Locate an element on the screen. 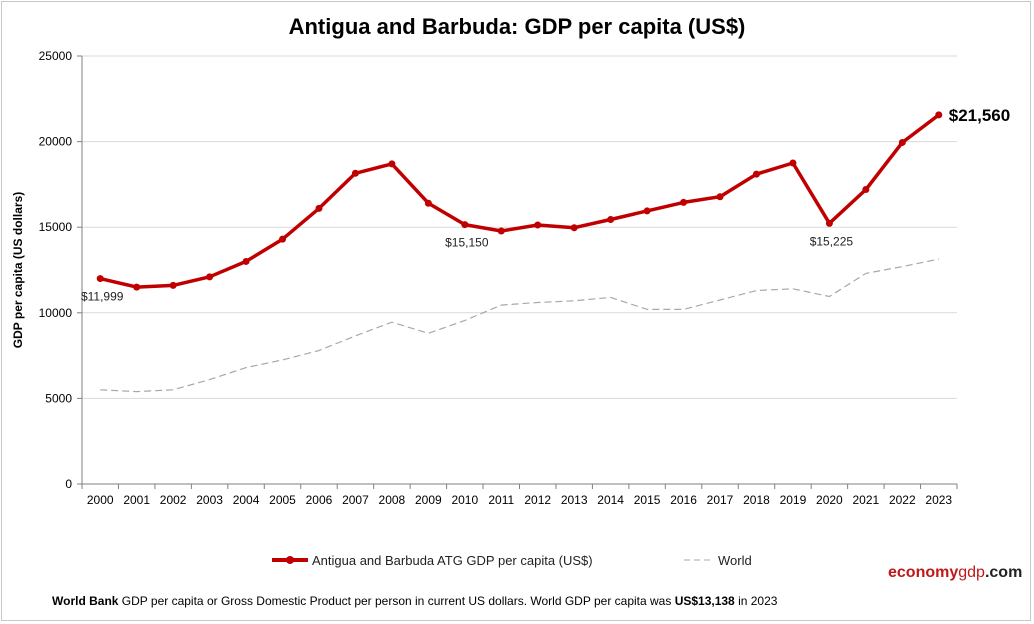 Image resolution: width=1034 pixels, height=624 pixels. data-point-2004 is located at coordinates (246, 261).